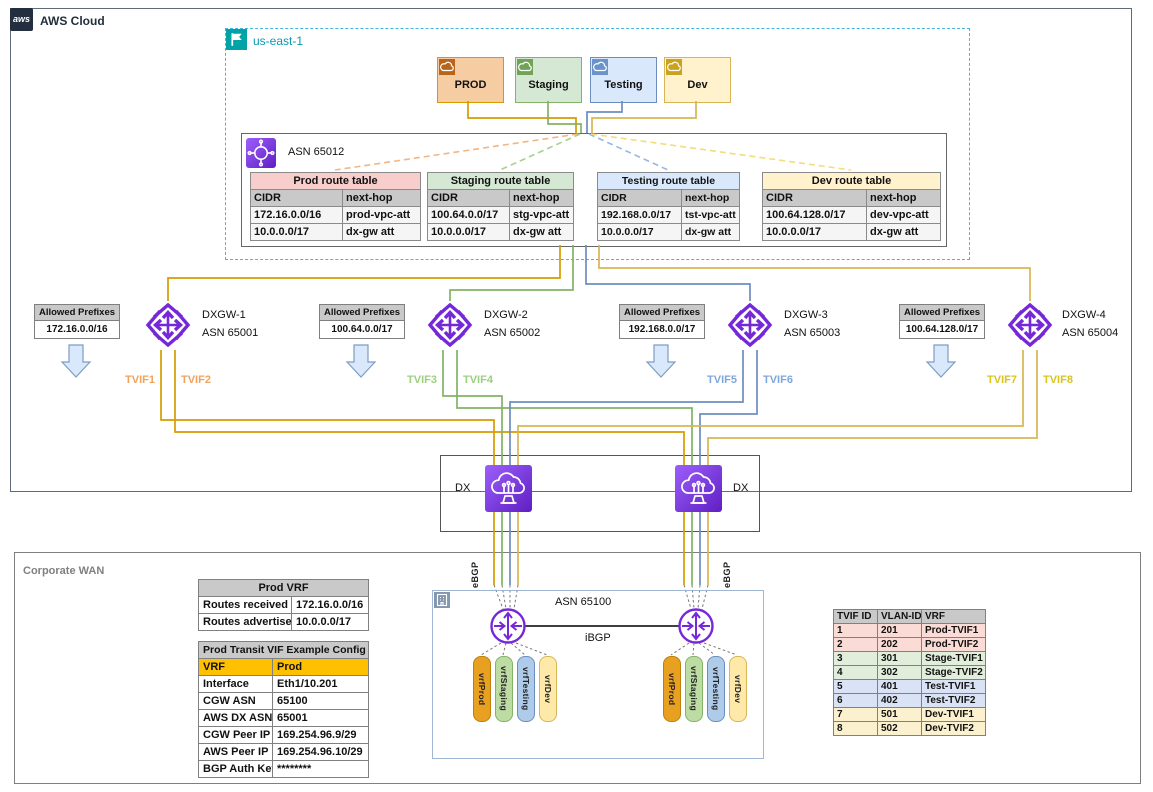 This screenshot has height=792, width=1153. Describe the element at coordinates (245, 622) in the screenshot. I see `cell: Routes advertised` at that location.